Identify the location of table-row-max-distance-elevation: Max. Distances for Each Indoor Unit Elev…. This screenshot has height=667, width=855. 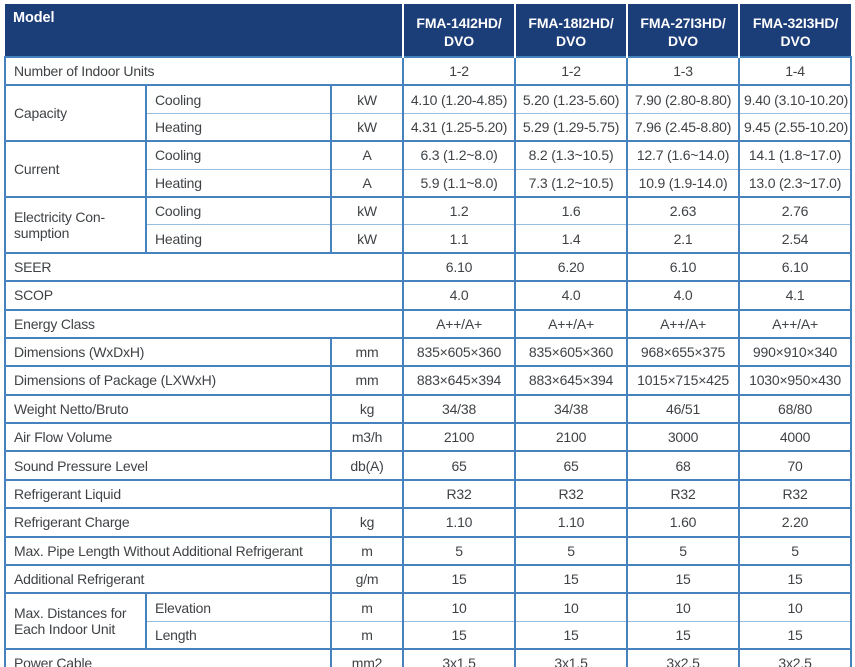
(428, 621).